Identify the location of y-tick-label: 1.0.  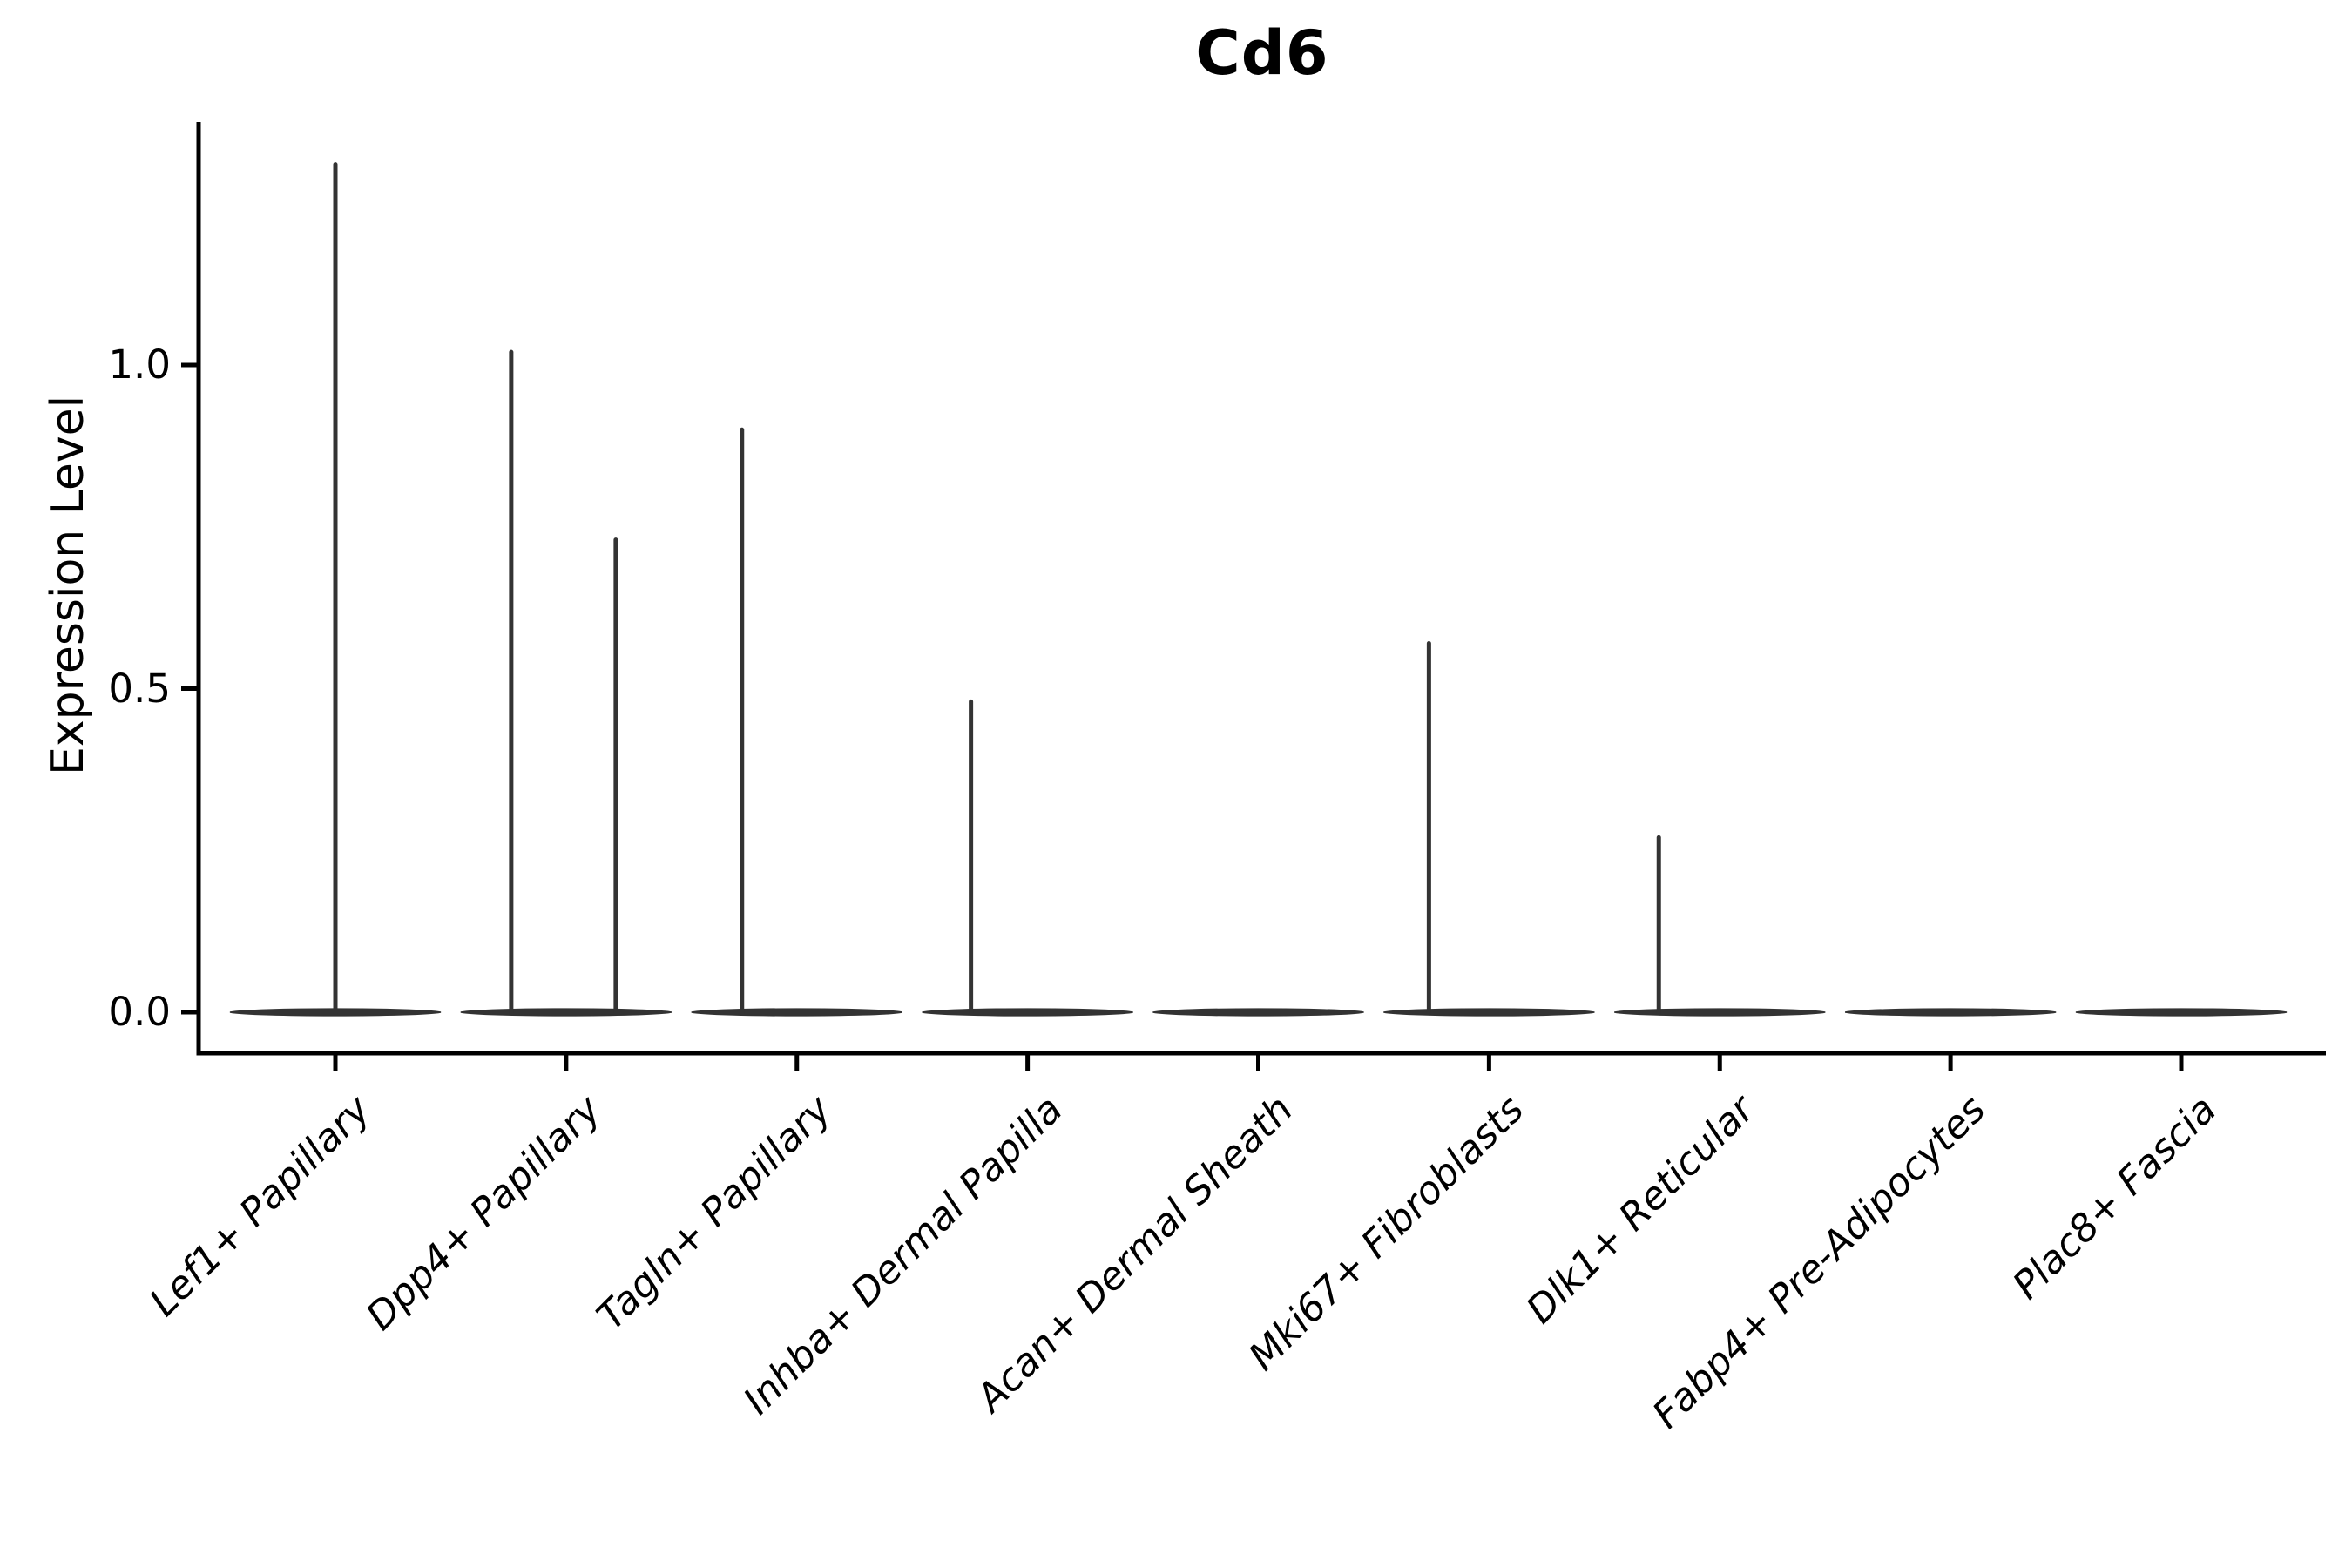
(139, 364).